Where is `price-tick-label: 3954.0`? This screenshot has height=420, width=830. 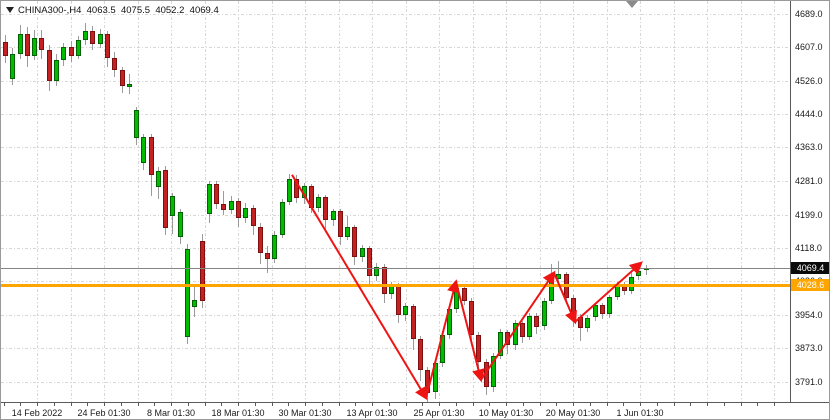
price-tick-label: 3954.0 is located at coordinates (809, 315).